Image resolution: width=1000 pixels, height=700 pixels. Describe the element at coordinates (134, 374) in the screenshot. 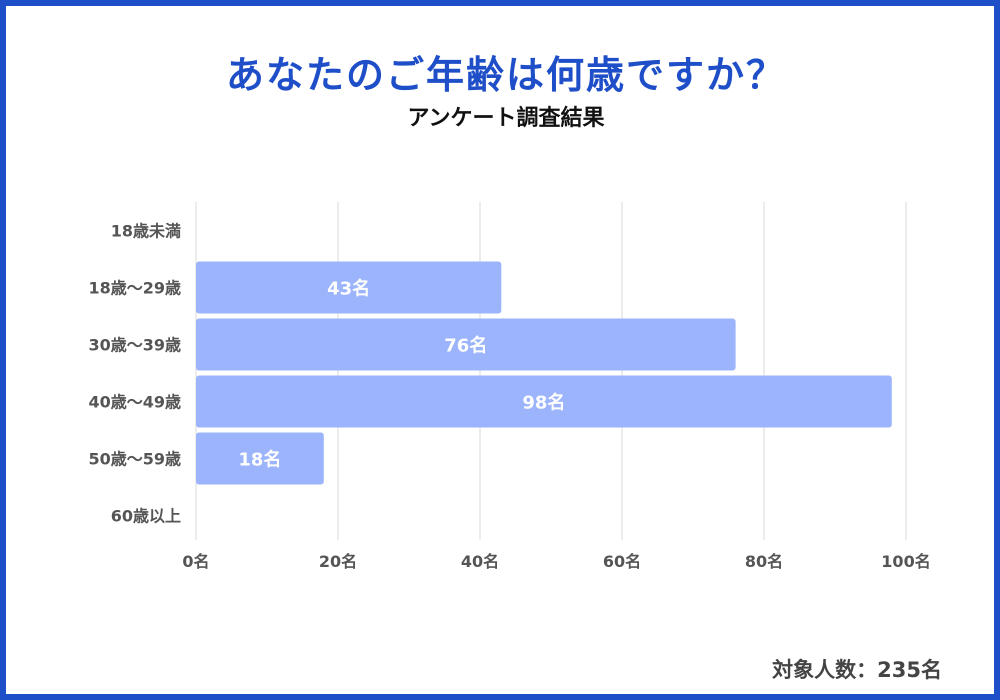

I see `category-labels: 18歳未満 18歳〜29歳 30歳〜39歳 40歳〜49歳 50歳〜59歳 60歳以上` at that location.